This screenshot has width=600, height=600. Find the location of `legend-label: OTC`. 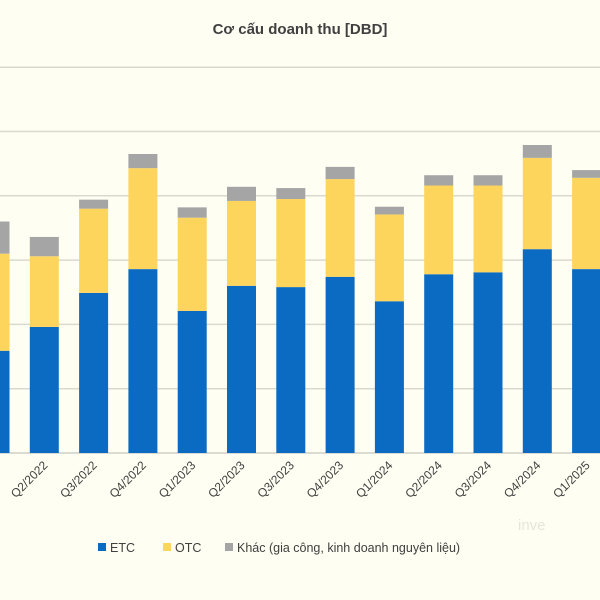

legend-label: OTC is located at coordinates (188, 548).